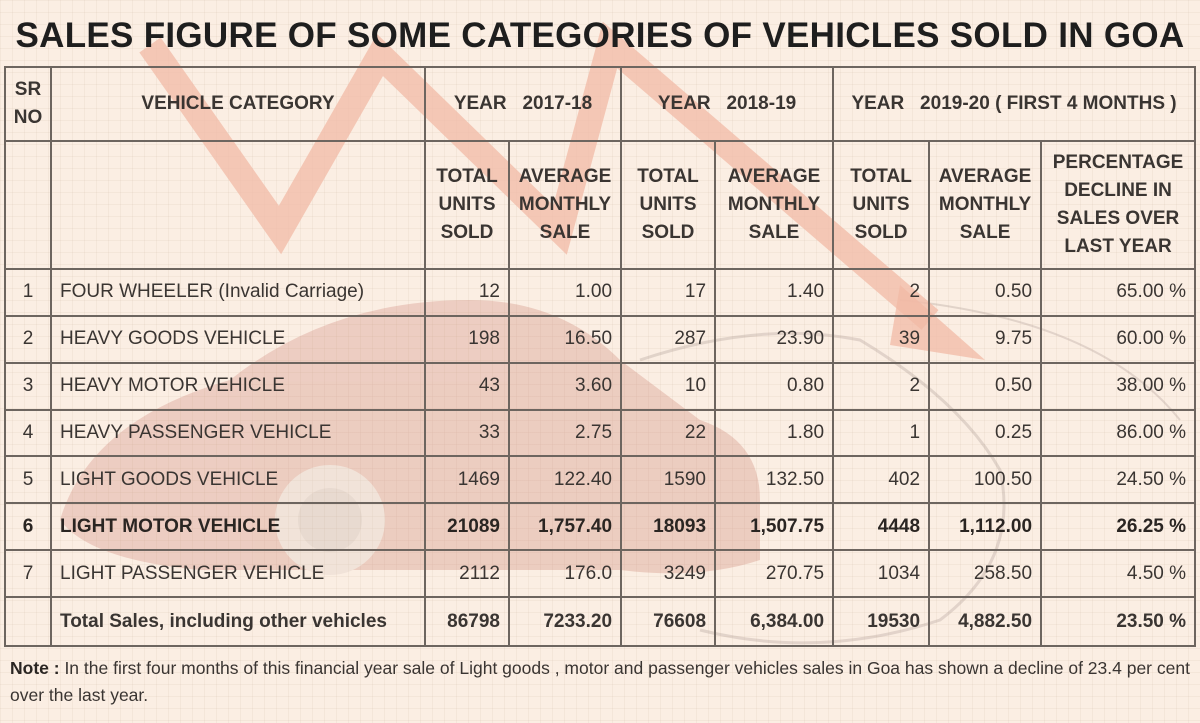  What do you see at coordinates (565, 339) in the screenshot?
I see `avg-2017-18: 16.50` at bounding box center [565, 339].